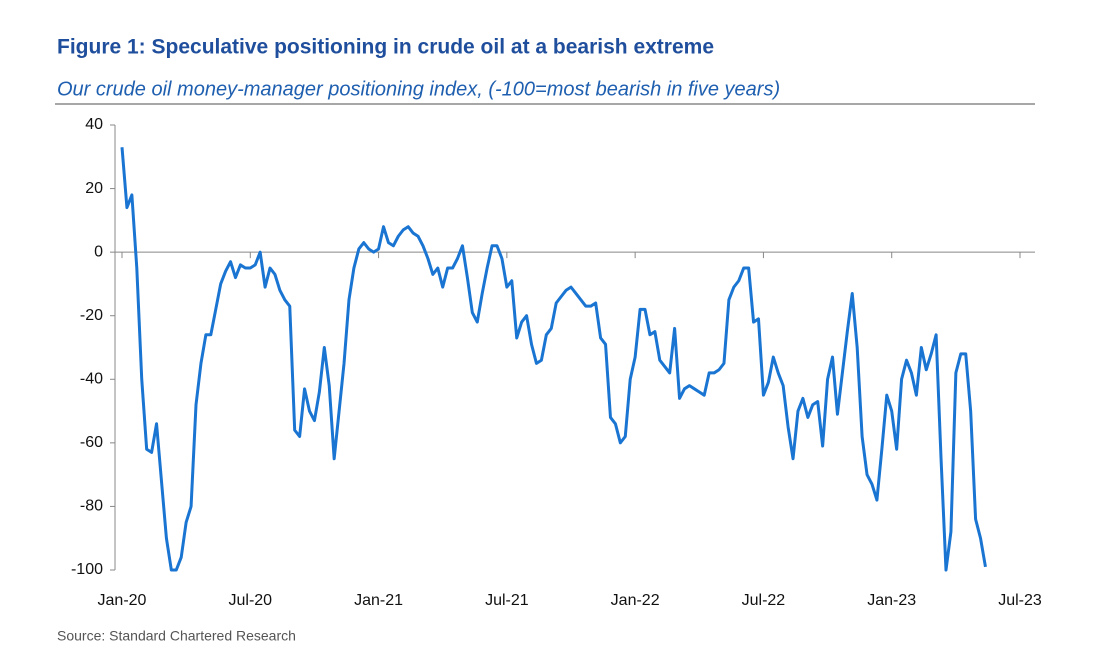 Image resolution: width=1113 pixels, height=648 pixels. Describe the element at coordinates (94, 188) in the screenshot. I see `y-tick-label: 20` at that location.